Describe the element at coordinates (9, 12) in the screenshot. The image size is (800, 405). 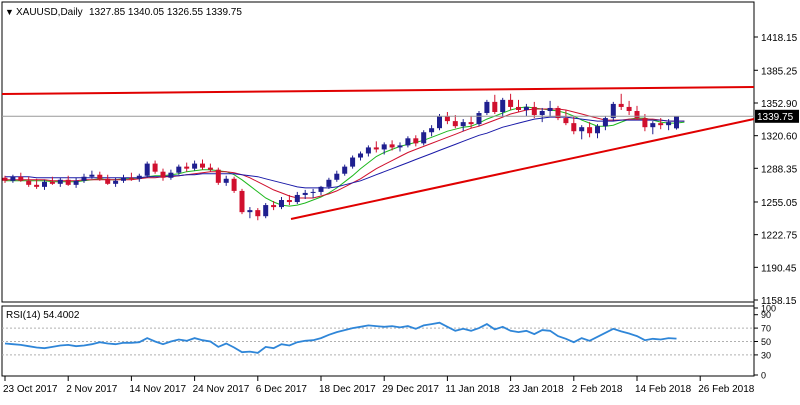
I see `symbol-menu-icon: ▼` at that location.